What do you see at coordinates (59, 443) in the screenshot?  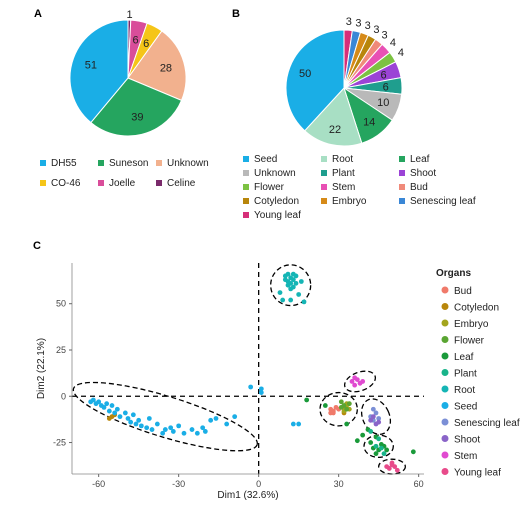 I see `y-tick-label: -25` at bounding box center [59, 443].